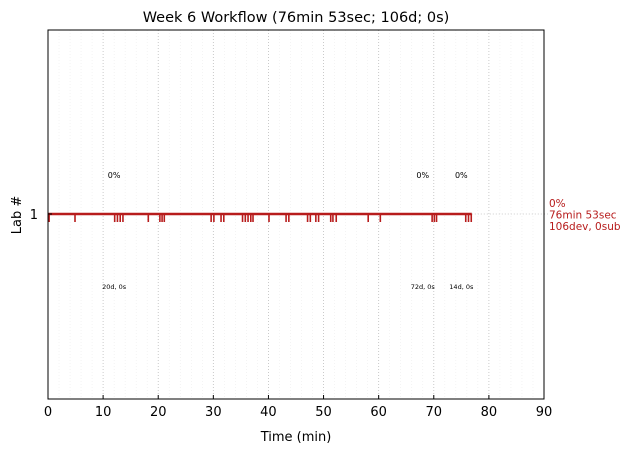 Image resolution: width=634 pixels, height=453 pixels. What do you see at coordinates (378, 412) in the screenshot?
I see `x-tick-label: 60` at bounding box center [378, 412].